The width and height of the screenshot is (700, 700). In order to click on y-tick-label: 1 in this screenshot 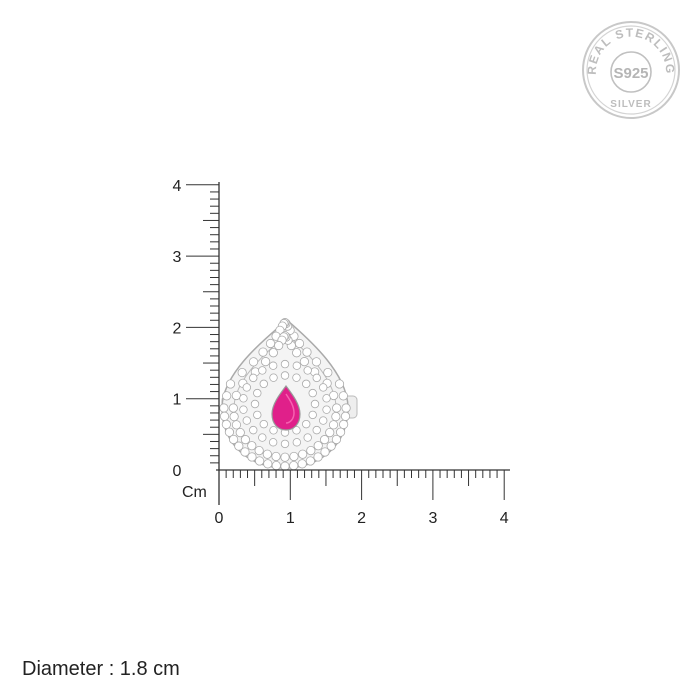, I will do `click(177, 400)`.